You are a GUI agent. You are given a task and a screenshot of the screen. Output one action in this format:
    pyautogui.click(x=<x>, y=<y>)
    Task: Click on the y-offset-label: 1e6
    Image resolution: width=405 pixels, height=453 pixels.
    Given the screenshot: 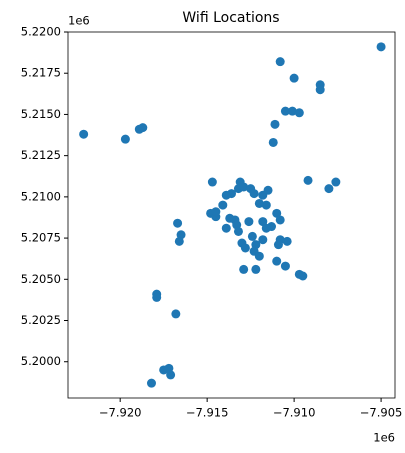 What is the action you would take?
    pyautogui.click(x=79, y=21)
    